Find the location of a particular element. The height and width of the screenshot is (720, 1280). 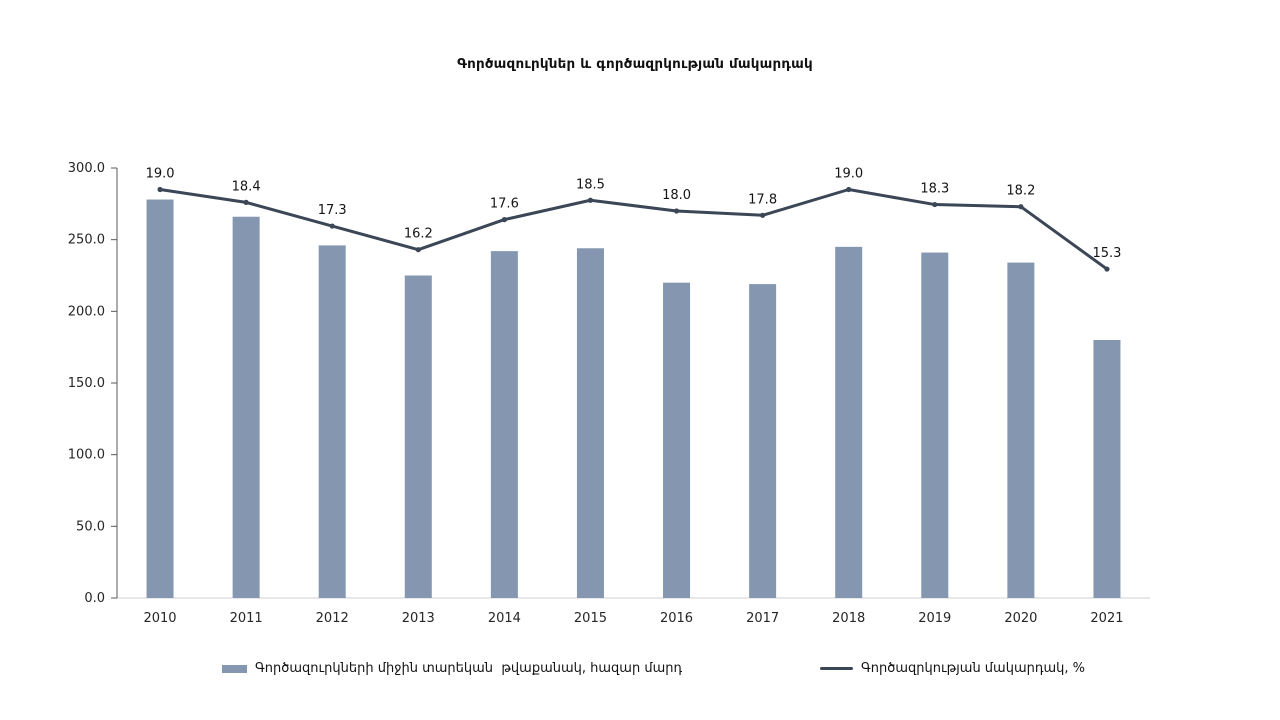

legend-label-unemployment-rate: Գործազրկության մակարդակ, % is located at coordinates (973, 668).